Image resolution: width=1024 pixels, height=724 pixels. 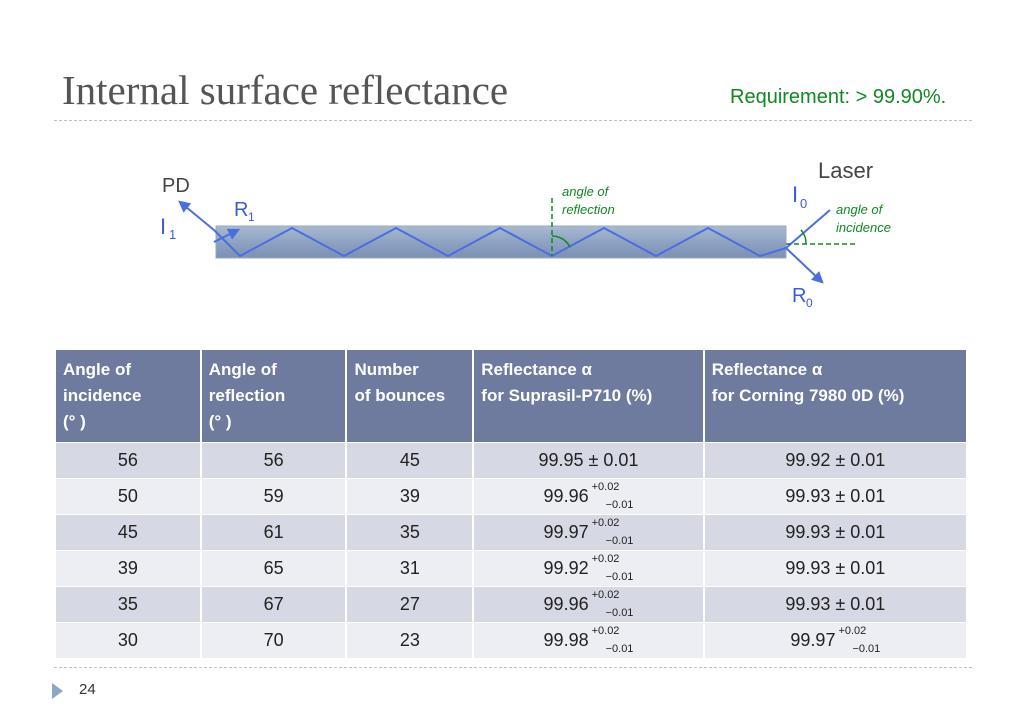 I want to click on table-row: 50 59 39 99.96 +0.02 −0.01 99.93 ± 0.01, so click(x=511, y=496).